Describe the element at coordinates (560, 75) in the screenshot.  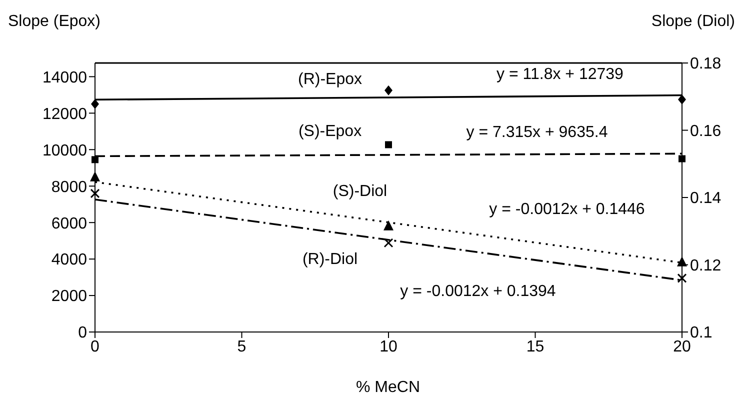
I see `annotation: y = 11.8x + 12739` at that location.